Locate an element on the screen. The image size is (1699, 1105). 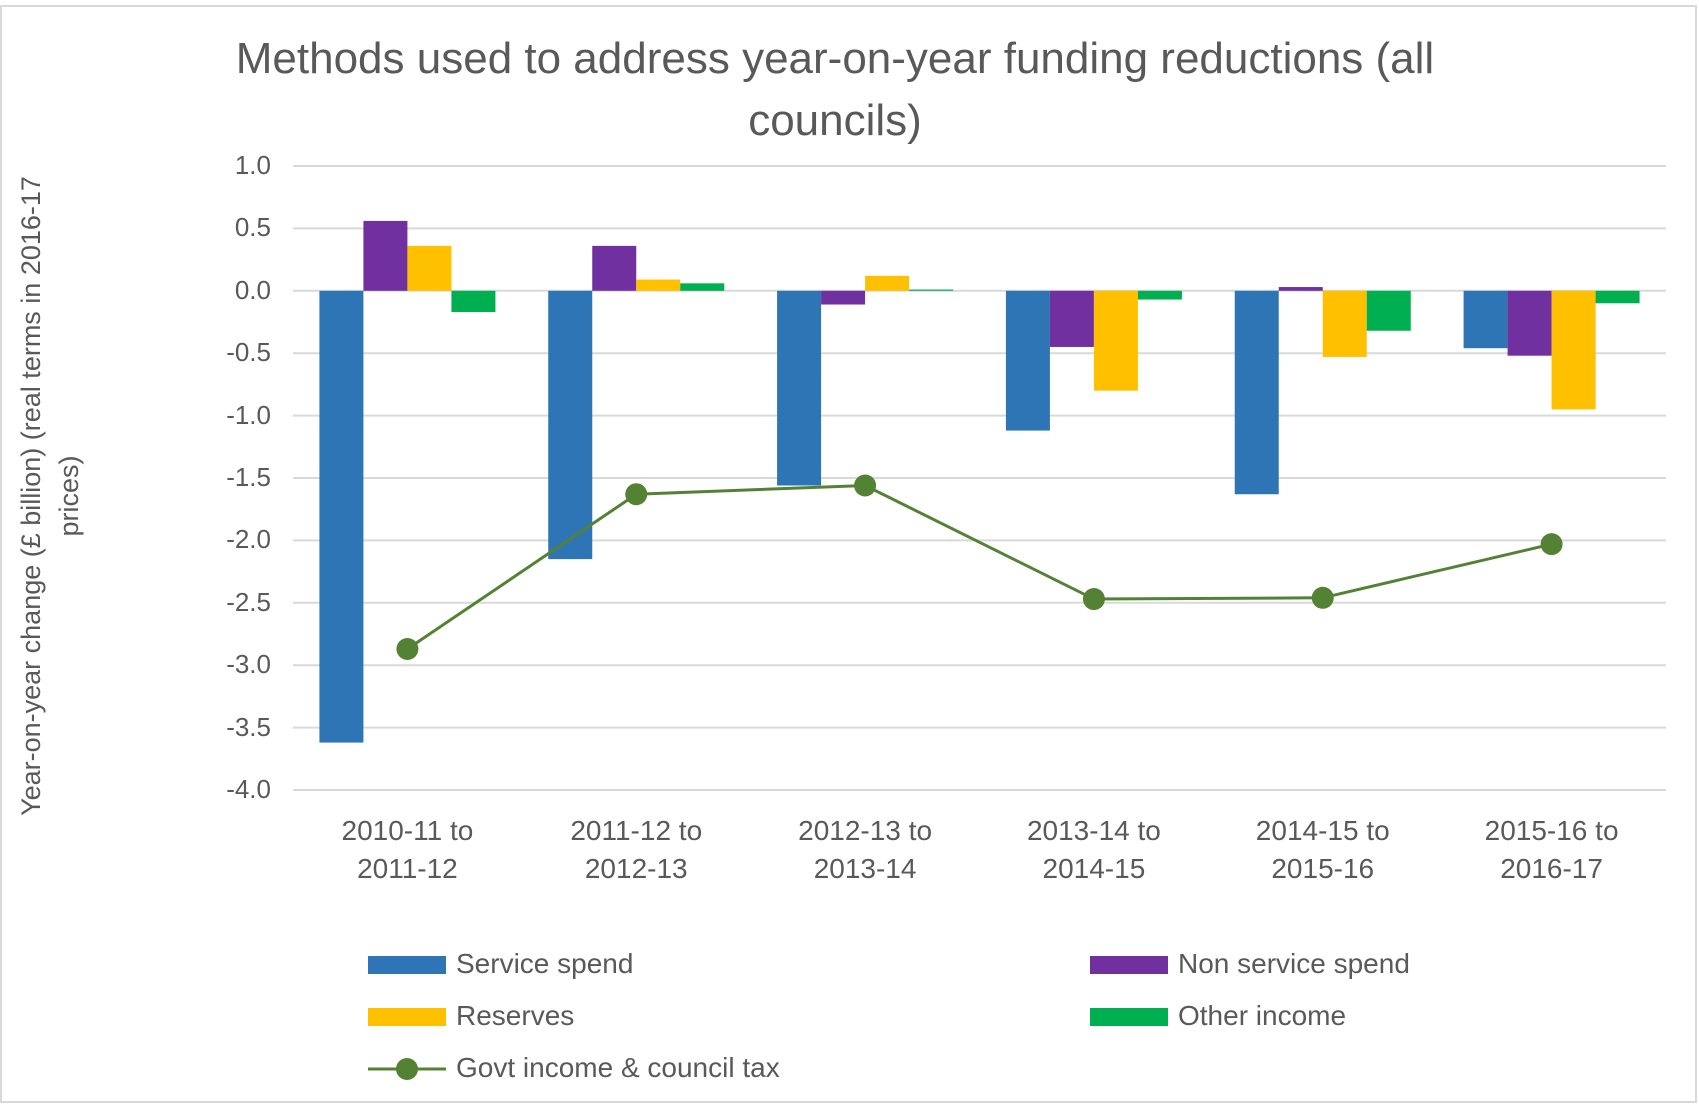
y-tick-label: -3.0 is located at coordinates (248, 664).